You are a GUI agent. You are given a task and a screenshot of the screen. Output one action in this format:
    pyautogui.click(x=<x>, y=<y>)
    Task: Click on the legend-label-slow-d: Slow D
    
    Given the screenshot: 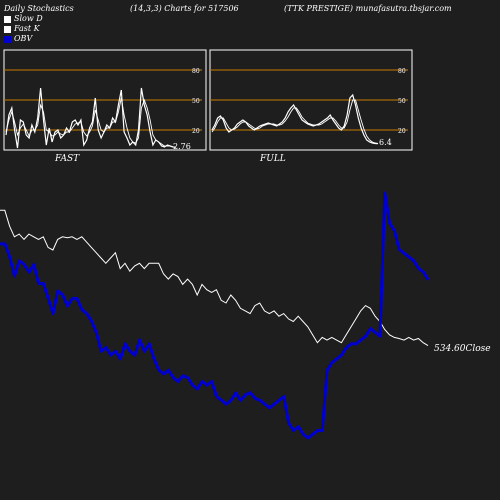 What is the action you would take?
    pyautogui.click(x=28, y=18)
    